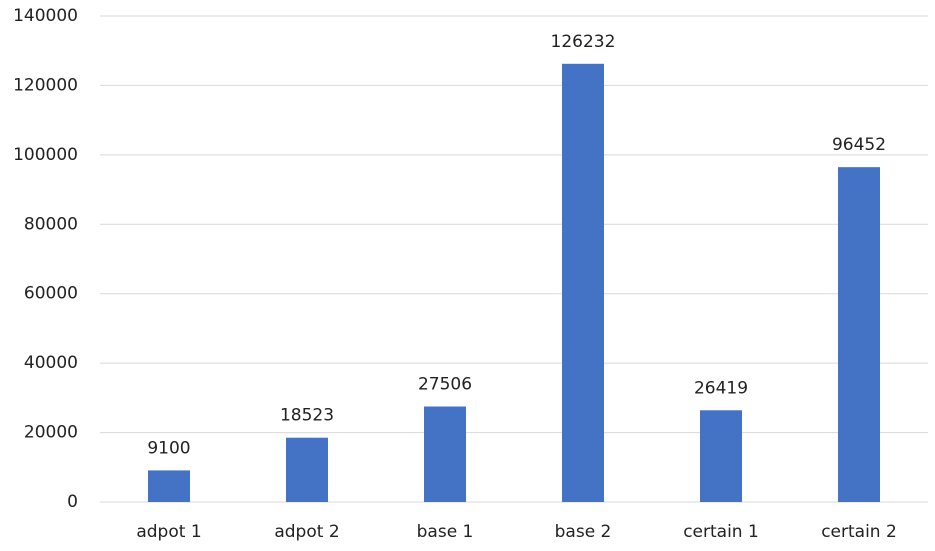  What do you see at coordinates (168, 448) in the screenshot?
I see `data-label: 9100` at bounding box center [168, 448].